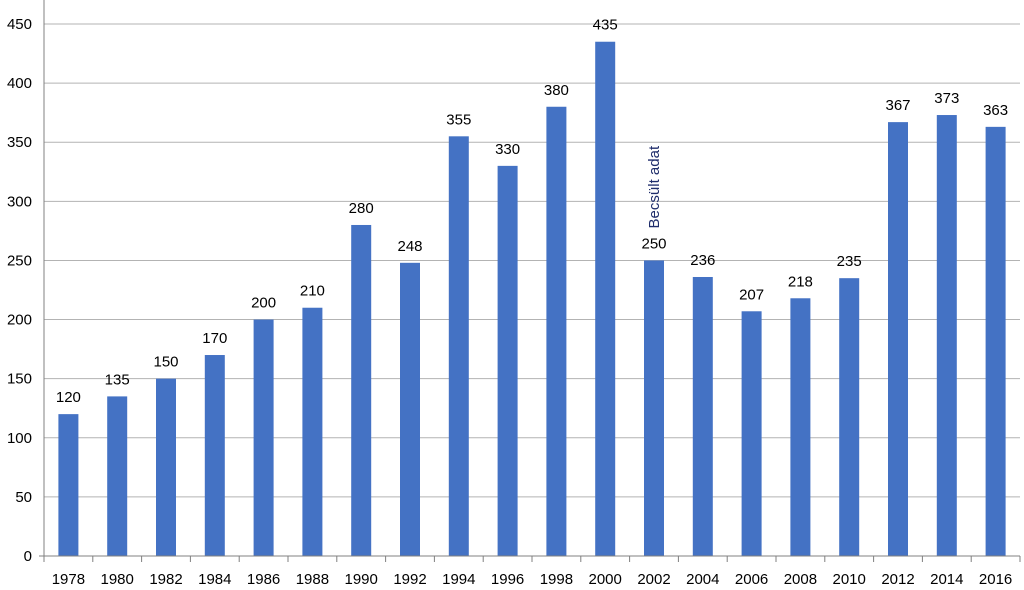 This screenshot has width=1024, height=590. What do you see at coordinates (19, 438) in the screenshot?
I see `y-tick-label-100: 100` at bounding box center [19, 438].